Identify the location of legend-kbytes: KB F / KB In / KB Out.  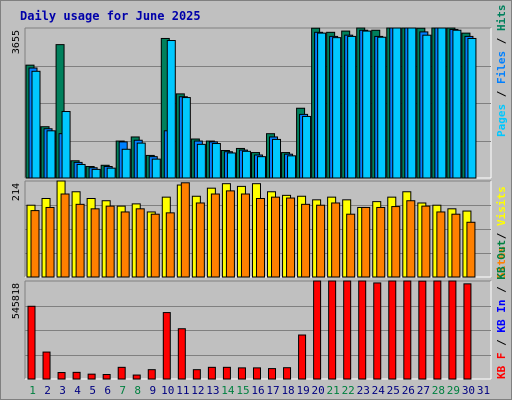
(501, 309).